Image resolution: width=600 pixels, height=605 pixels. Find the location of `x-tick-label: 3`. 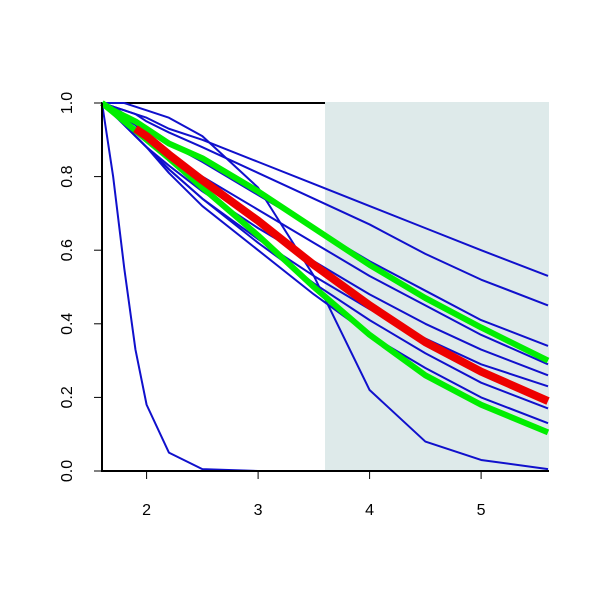

x-tick-label: 3 is located at coordinates (258, 510).